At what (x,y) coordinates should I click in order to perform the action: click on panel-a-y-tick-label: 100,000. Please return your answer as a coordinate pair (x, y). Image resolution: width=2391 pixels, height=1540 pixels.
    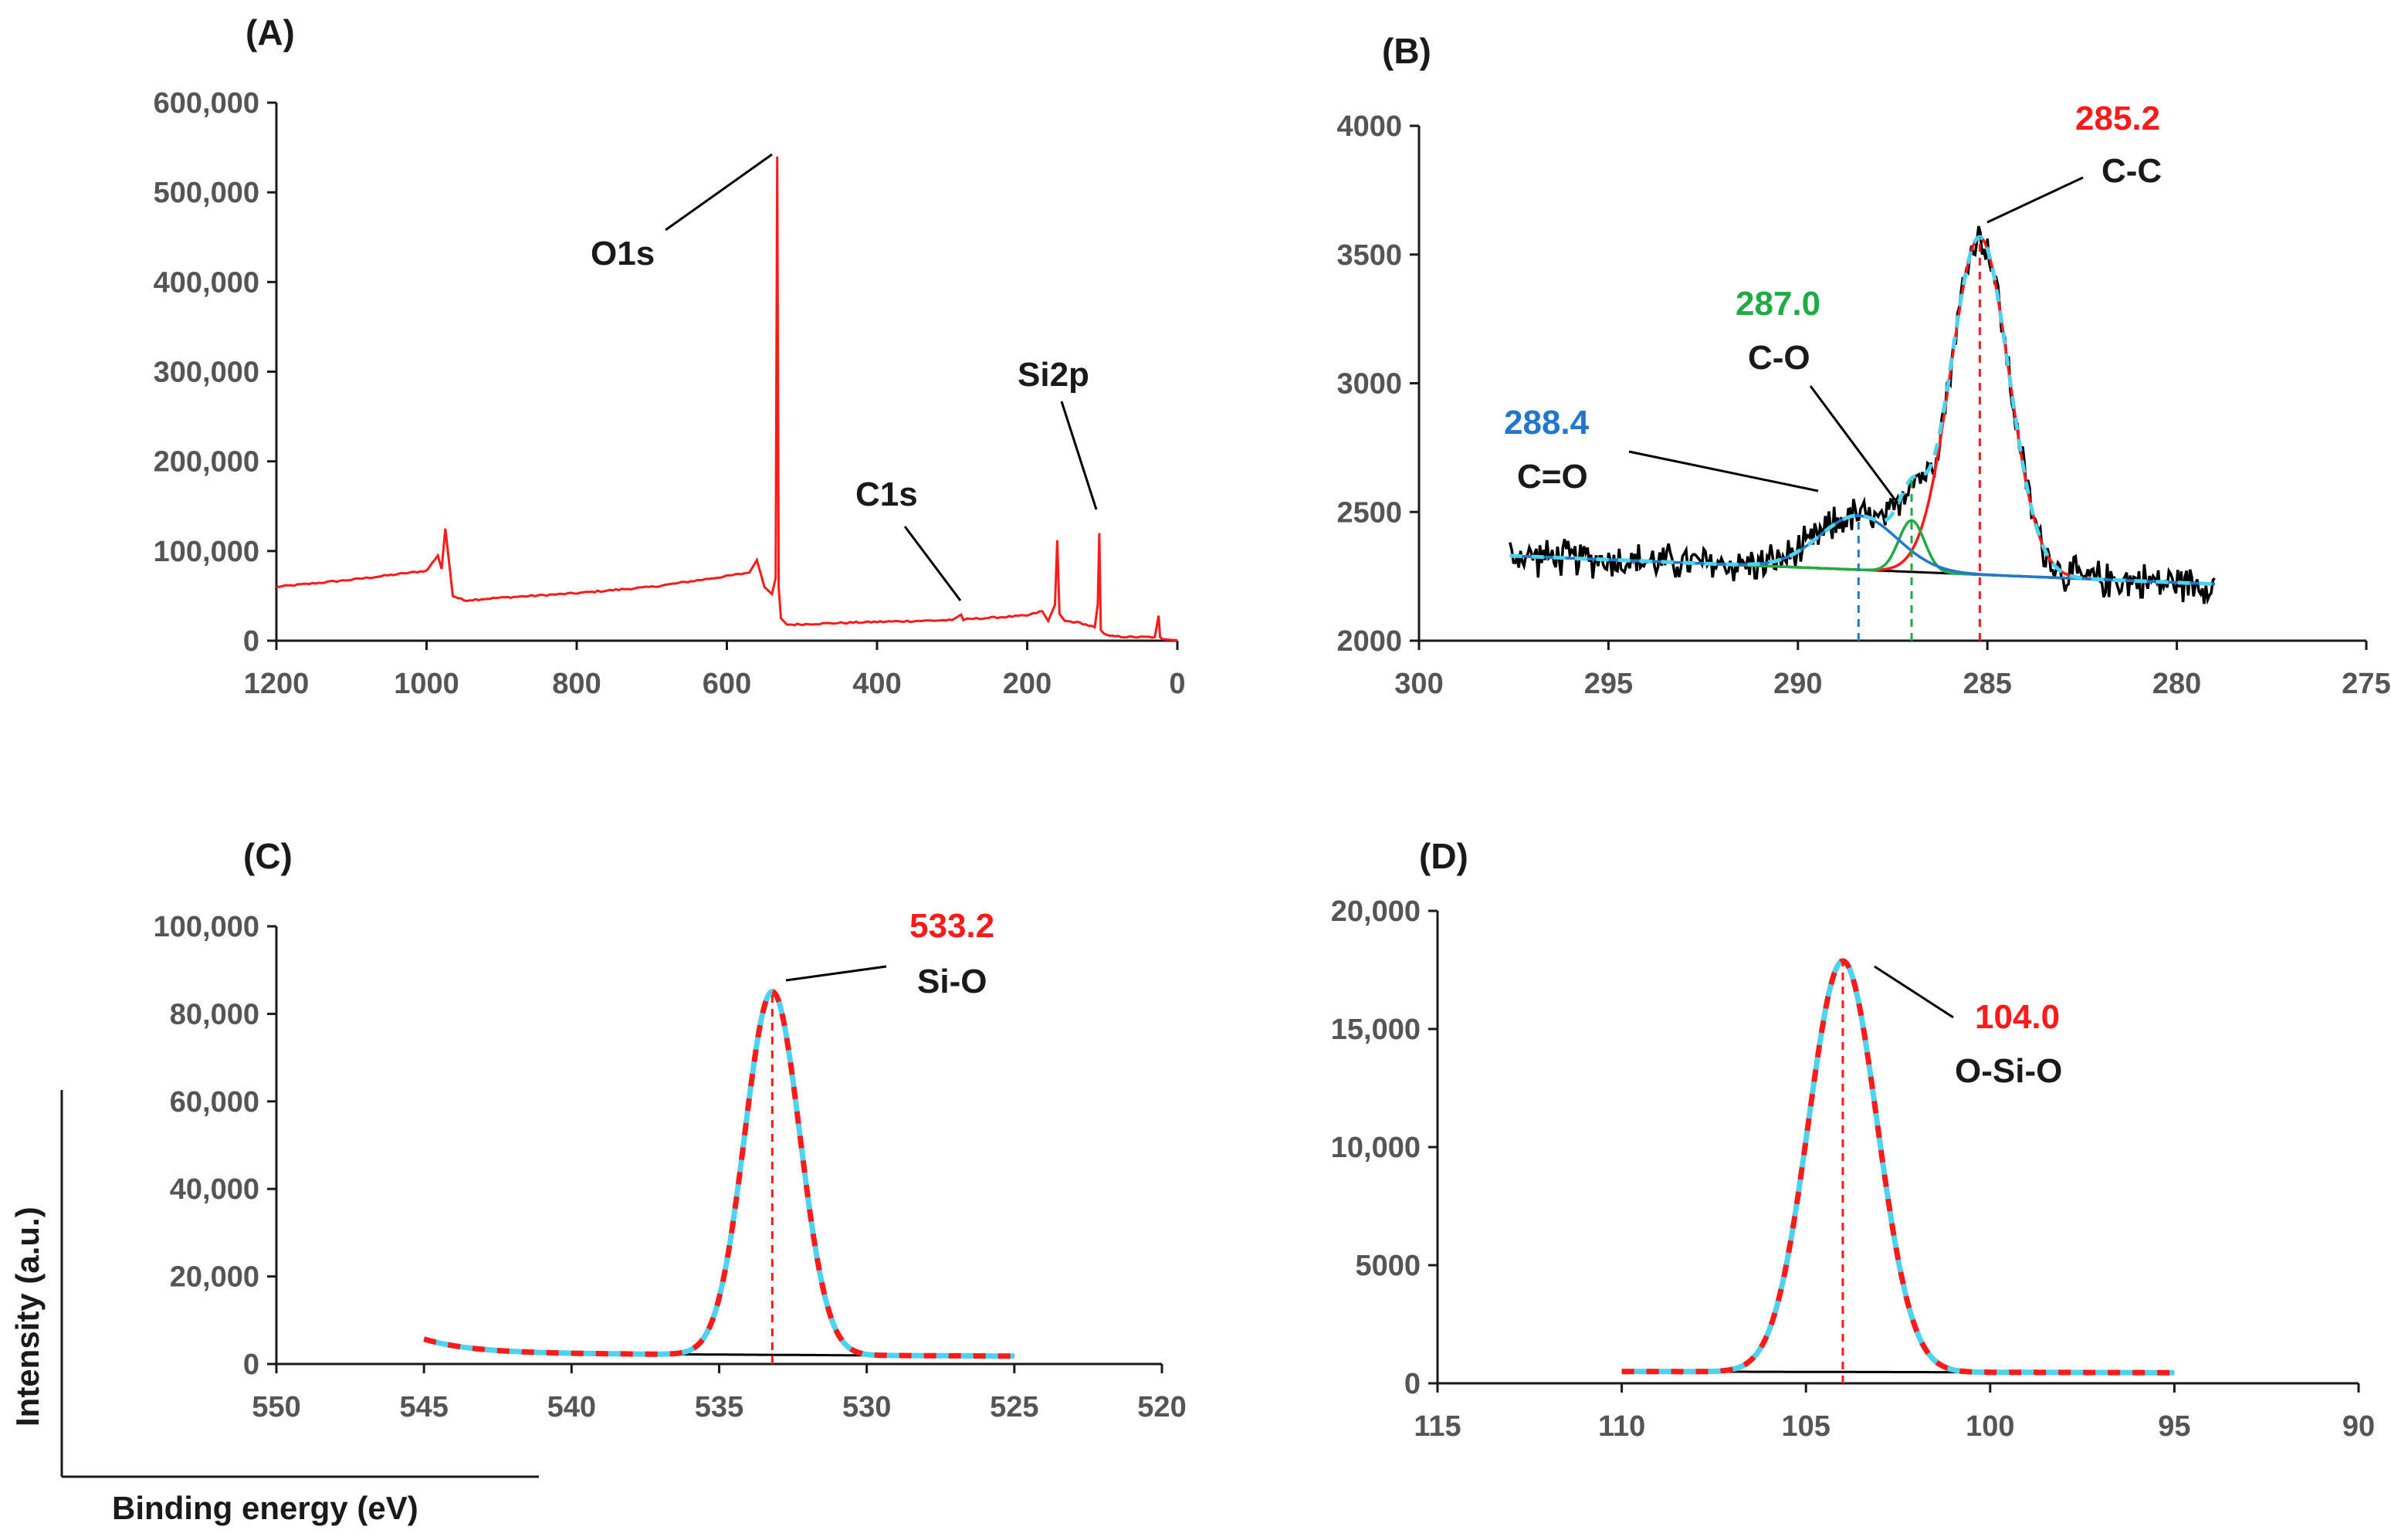
    Looking at the image, I should click on (206, 552).